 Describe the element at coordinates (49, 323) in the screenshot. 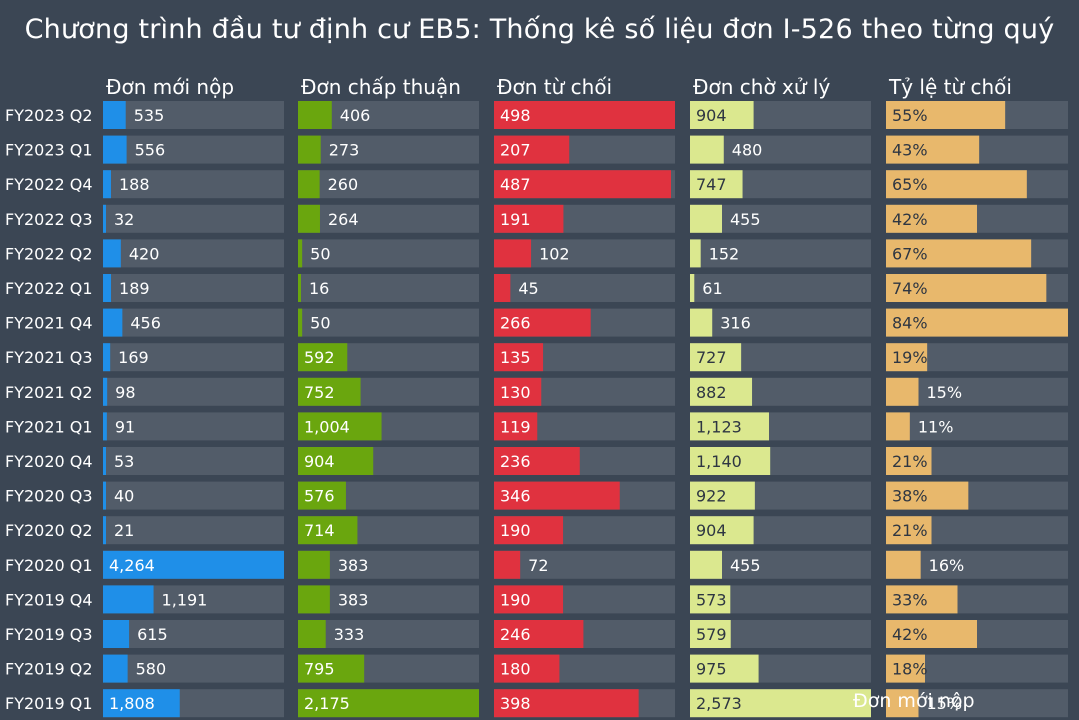

I see `category-label: FY2021 Q4` at that location.